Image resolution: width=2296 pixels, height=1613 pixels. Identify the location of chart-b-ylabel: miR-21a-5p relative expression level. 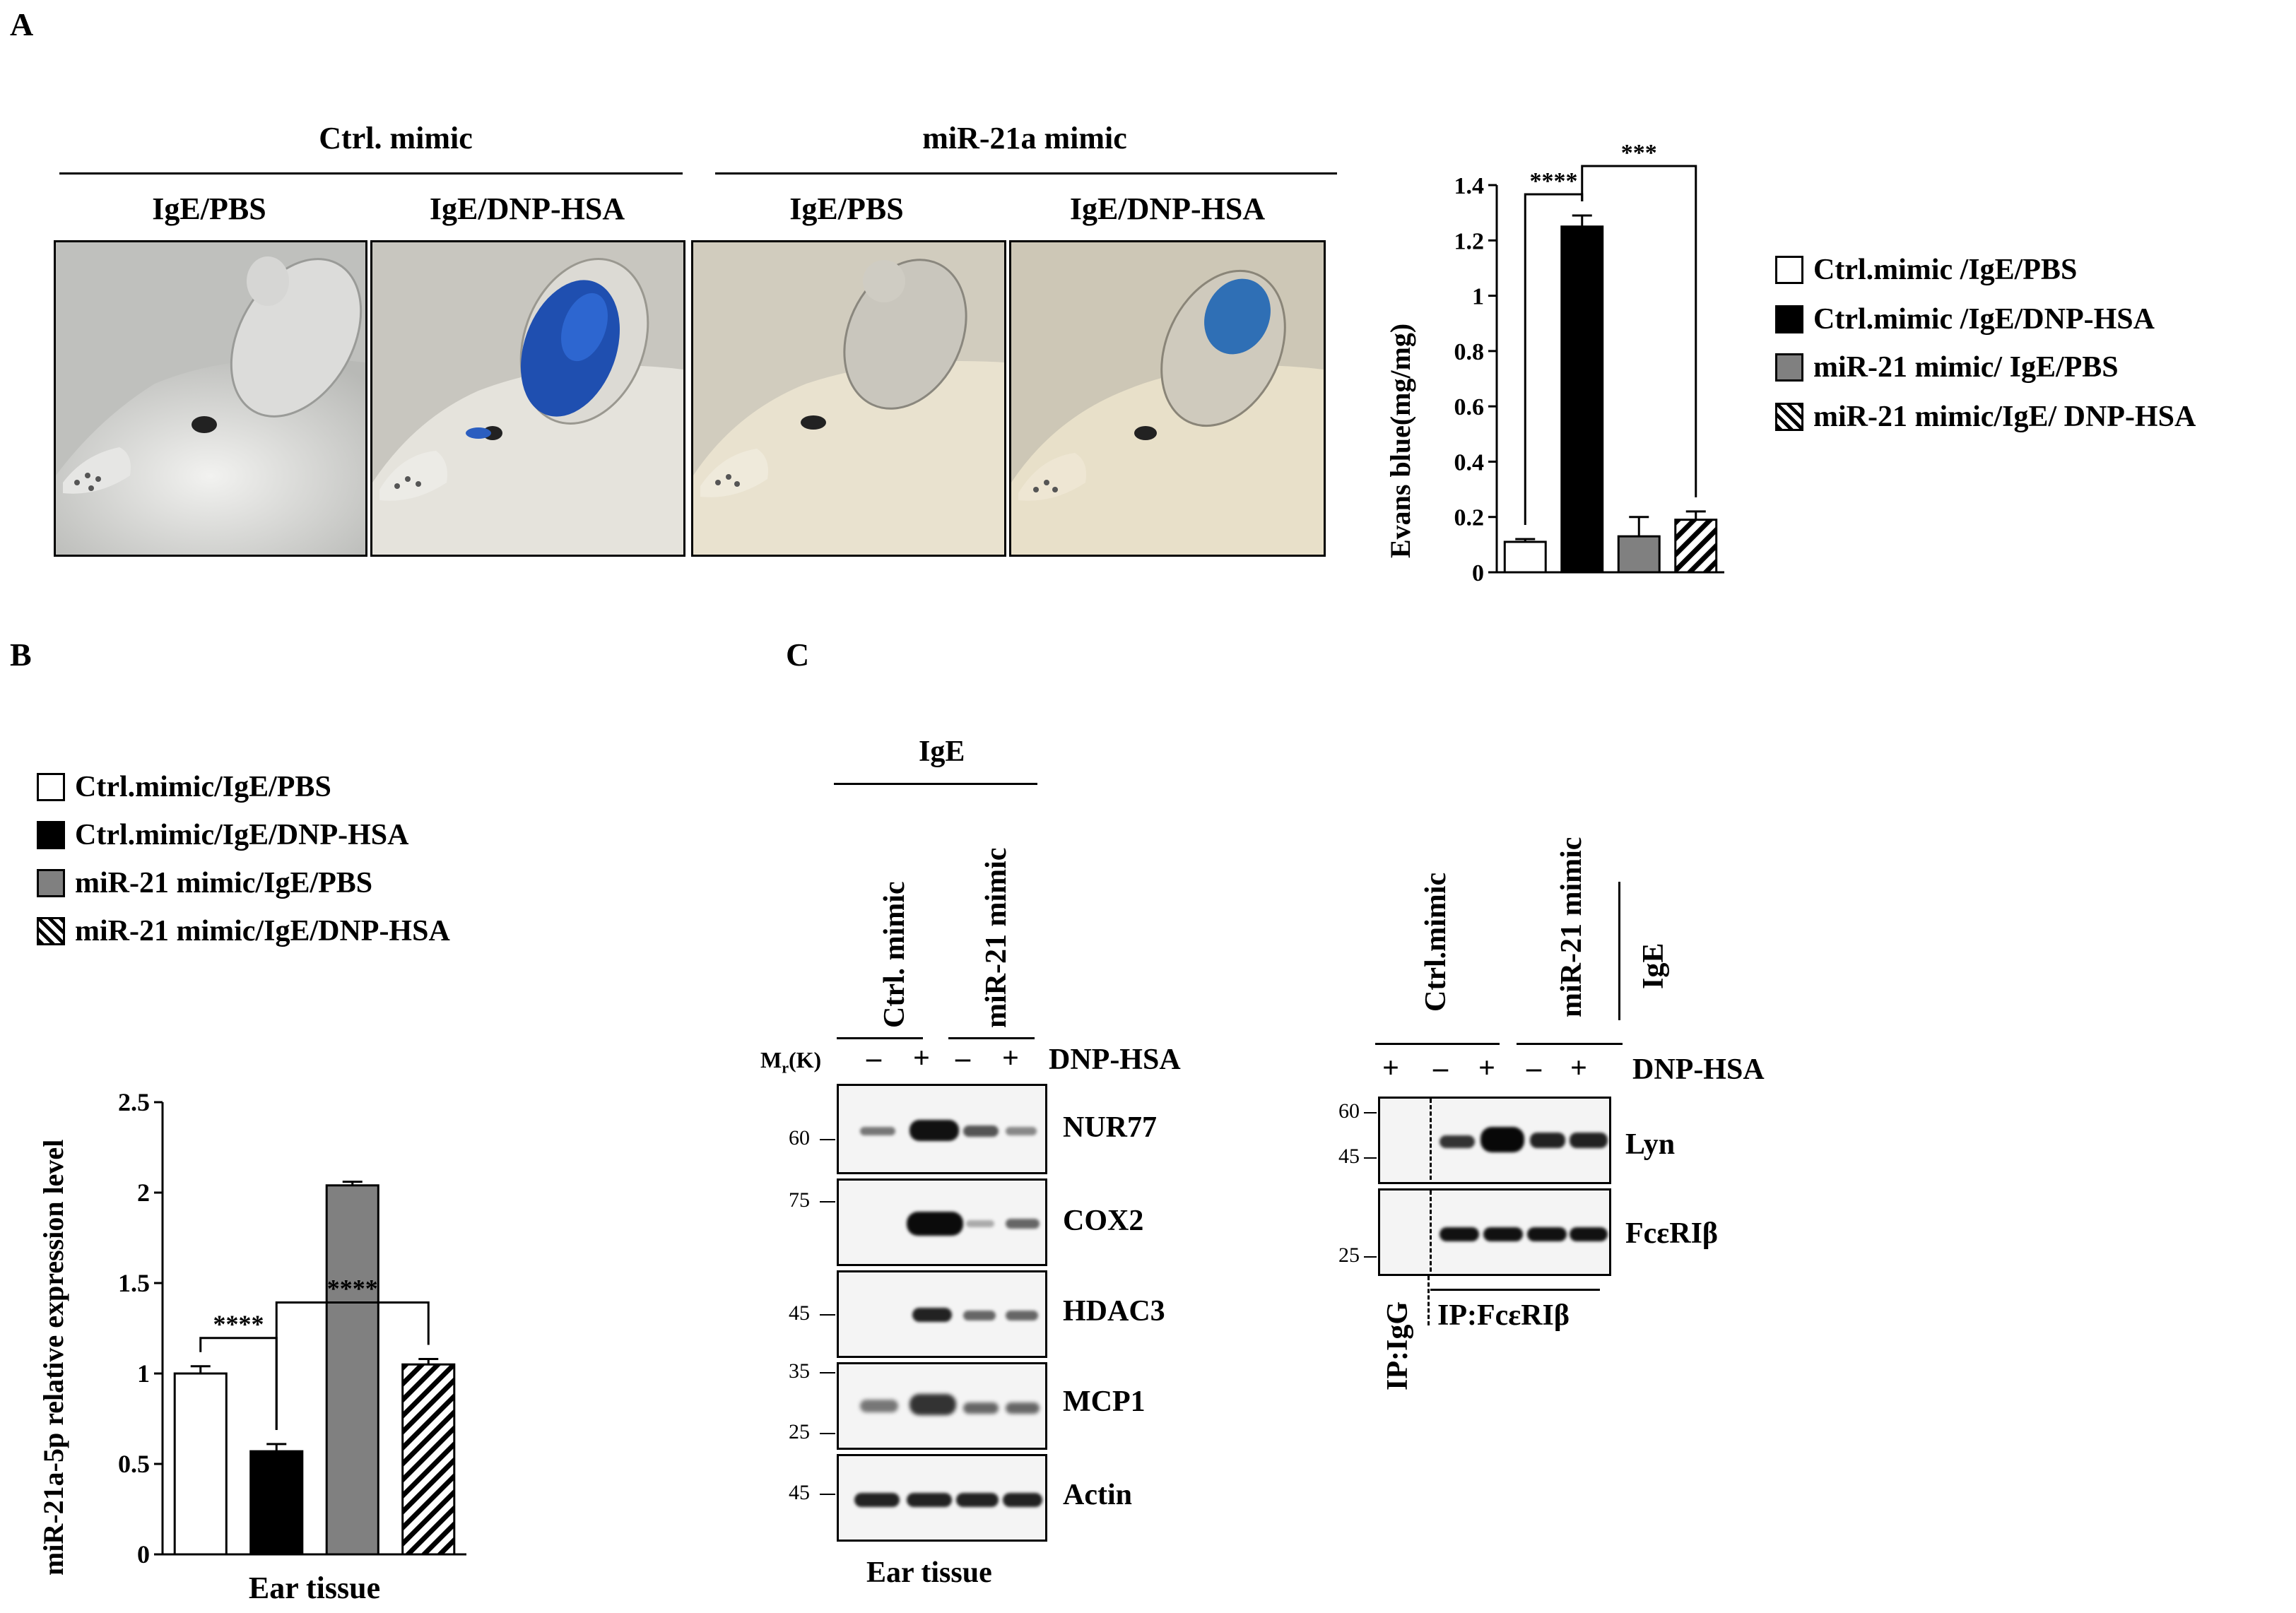
(53, 1357).